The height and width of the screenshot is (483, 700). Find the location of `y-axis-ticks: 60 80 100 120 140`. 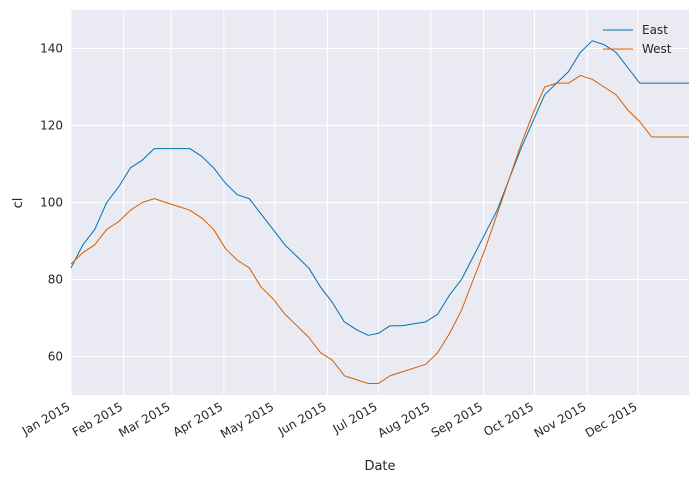

y-axis-ticks: 60 80 100 120 140 is located at coordinates (51, 203).